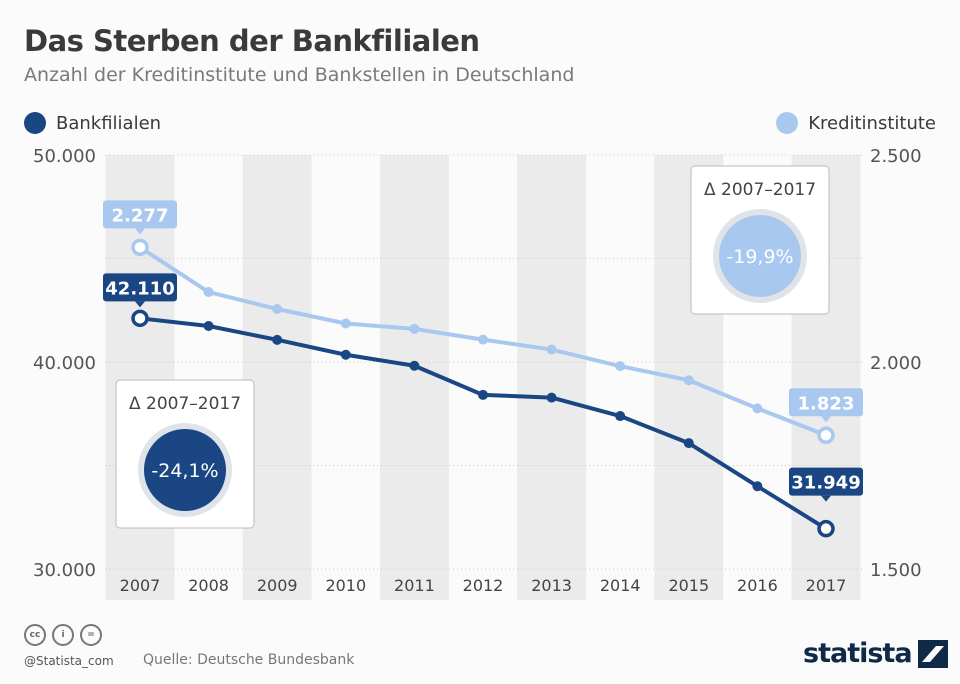 Image resolution: width=960 pixels, height=684 pixels. Describe the element at coordinates (277, 585) in the screenshot. I see `x-tick: 2009` at that location.